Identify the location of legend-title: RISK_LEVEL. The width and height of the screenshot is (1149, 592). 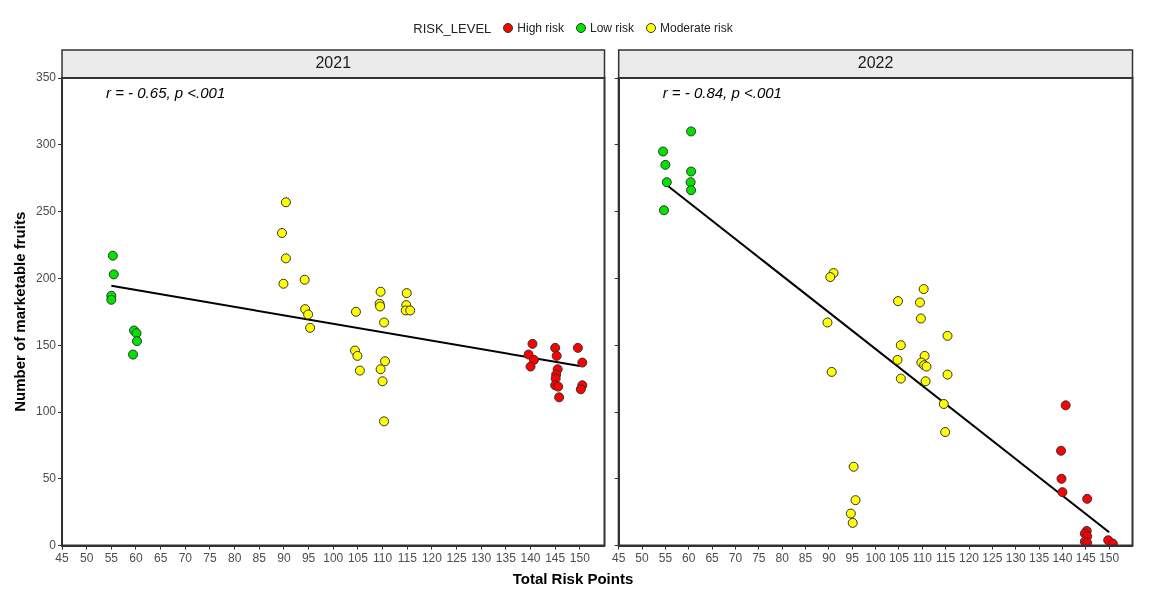
(452, 28).